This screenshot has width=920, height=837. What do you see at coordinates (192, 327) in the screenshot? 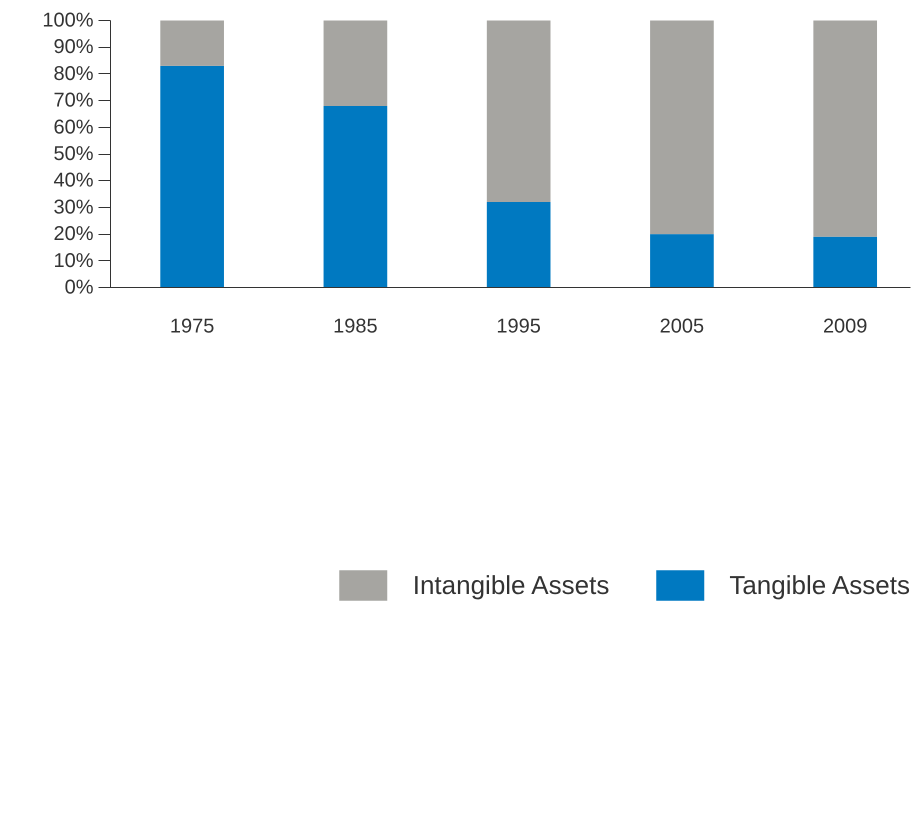
I see `x-tick-label: 1975` at bounding box center [192, 327].